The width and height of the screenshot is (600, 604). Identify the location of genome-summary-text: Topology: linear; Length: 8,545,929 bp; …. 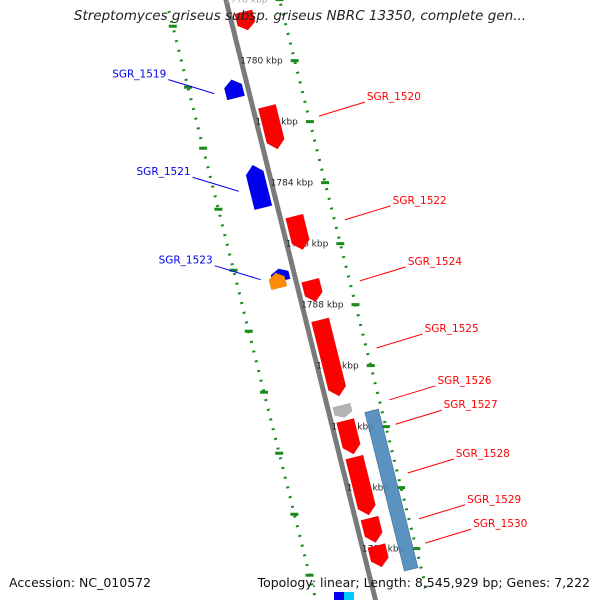
(423, 582).